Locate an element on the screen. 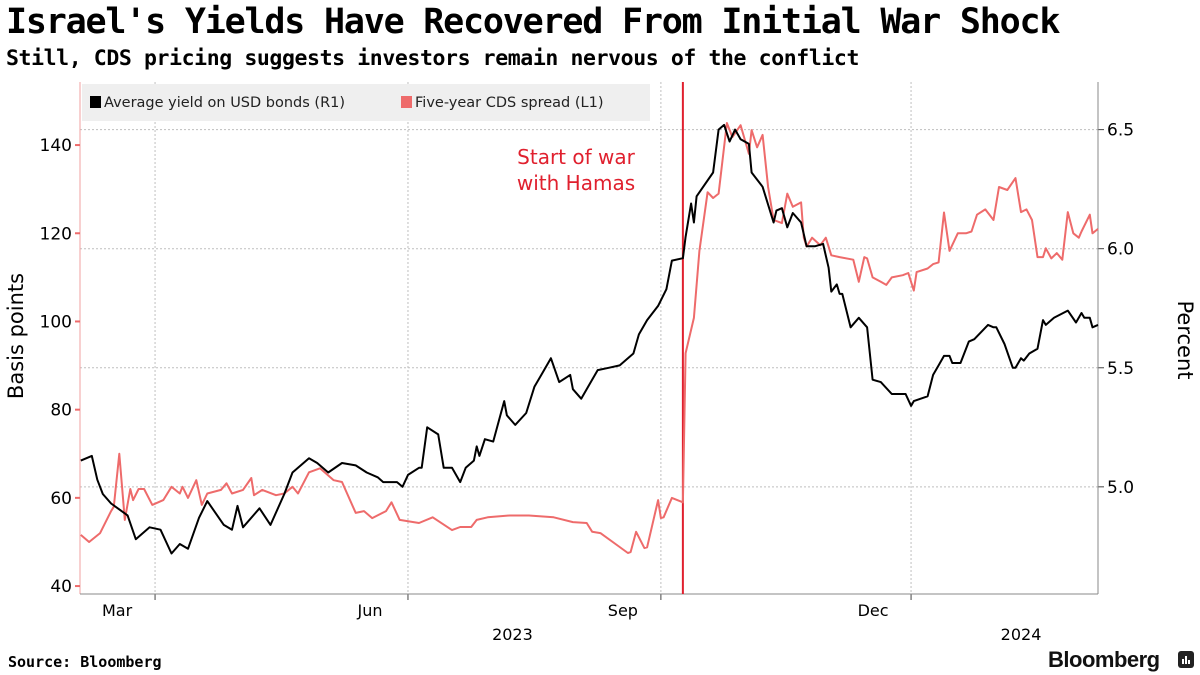 Image resolution: width=1200 pixels, height=675 pixels. legend-label-cds: Five-year CDS spread (L1) is located at coordinates (509, 103).